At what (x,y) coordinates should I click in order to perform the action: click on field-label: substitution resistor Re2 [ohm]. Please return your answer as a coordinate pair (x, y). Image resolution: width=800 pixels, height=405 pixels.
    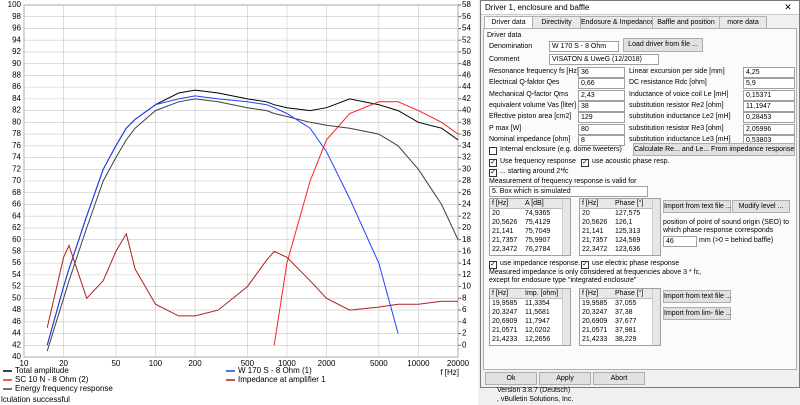
    Looking at the image, I should click on (676, 105).